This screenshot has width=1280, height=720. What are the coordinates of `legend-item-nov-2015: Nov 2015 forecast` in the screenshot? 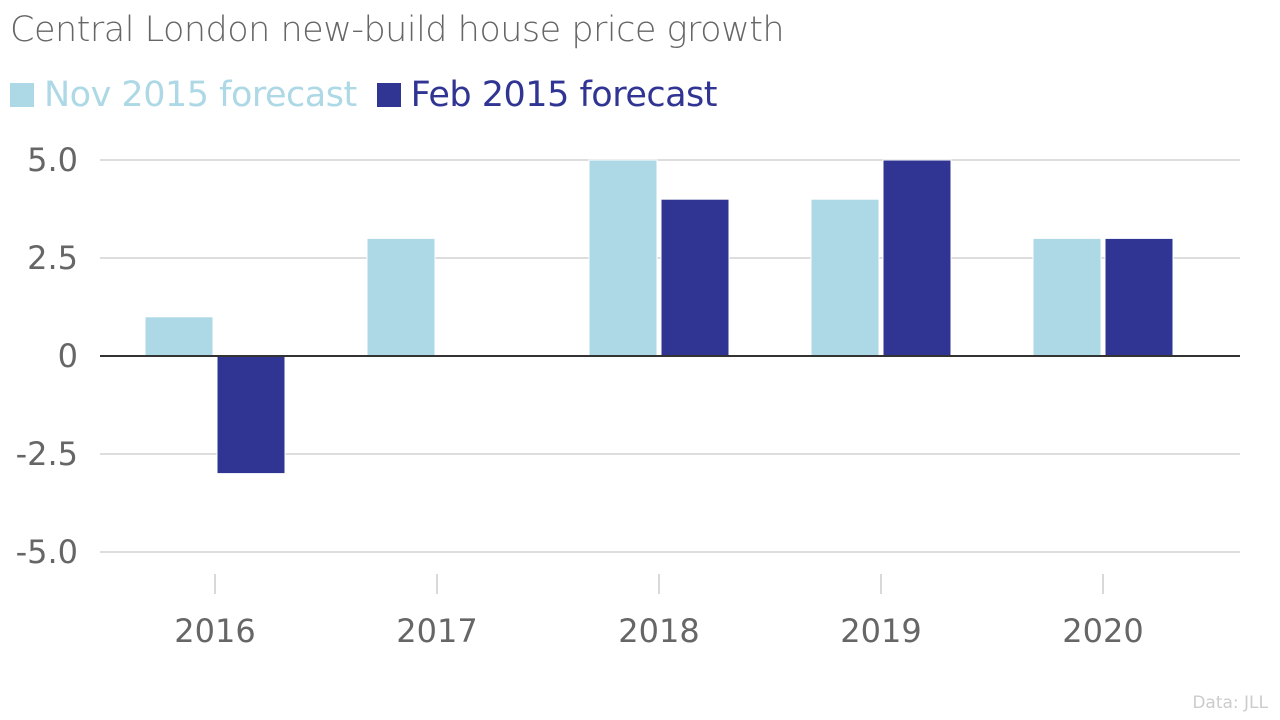 It's located at (183, 95).